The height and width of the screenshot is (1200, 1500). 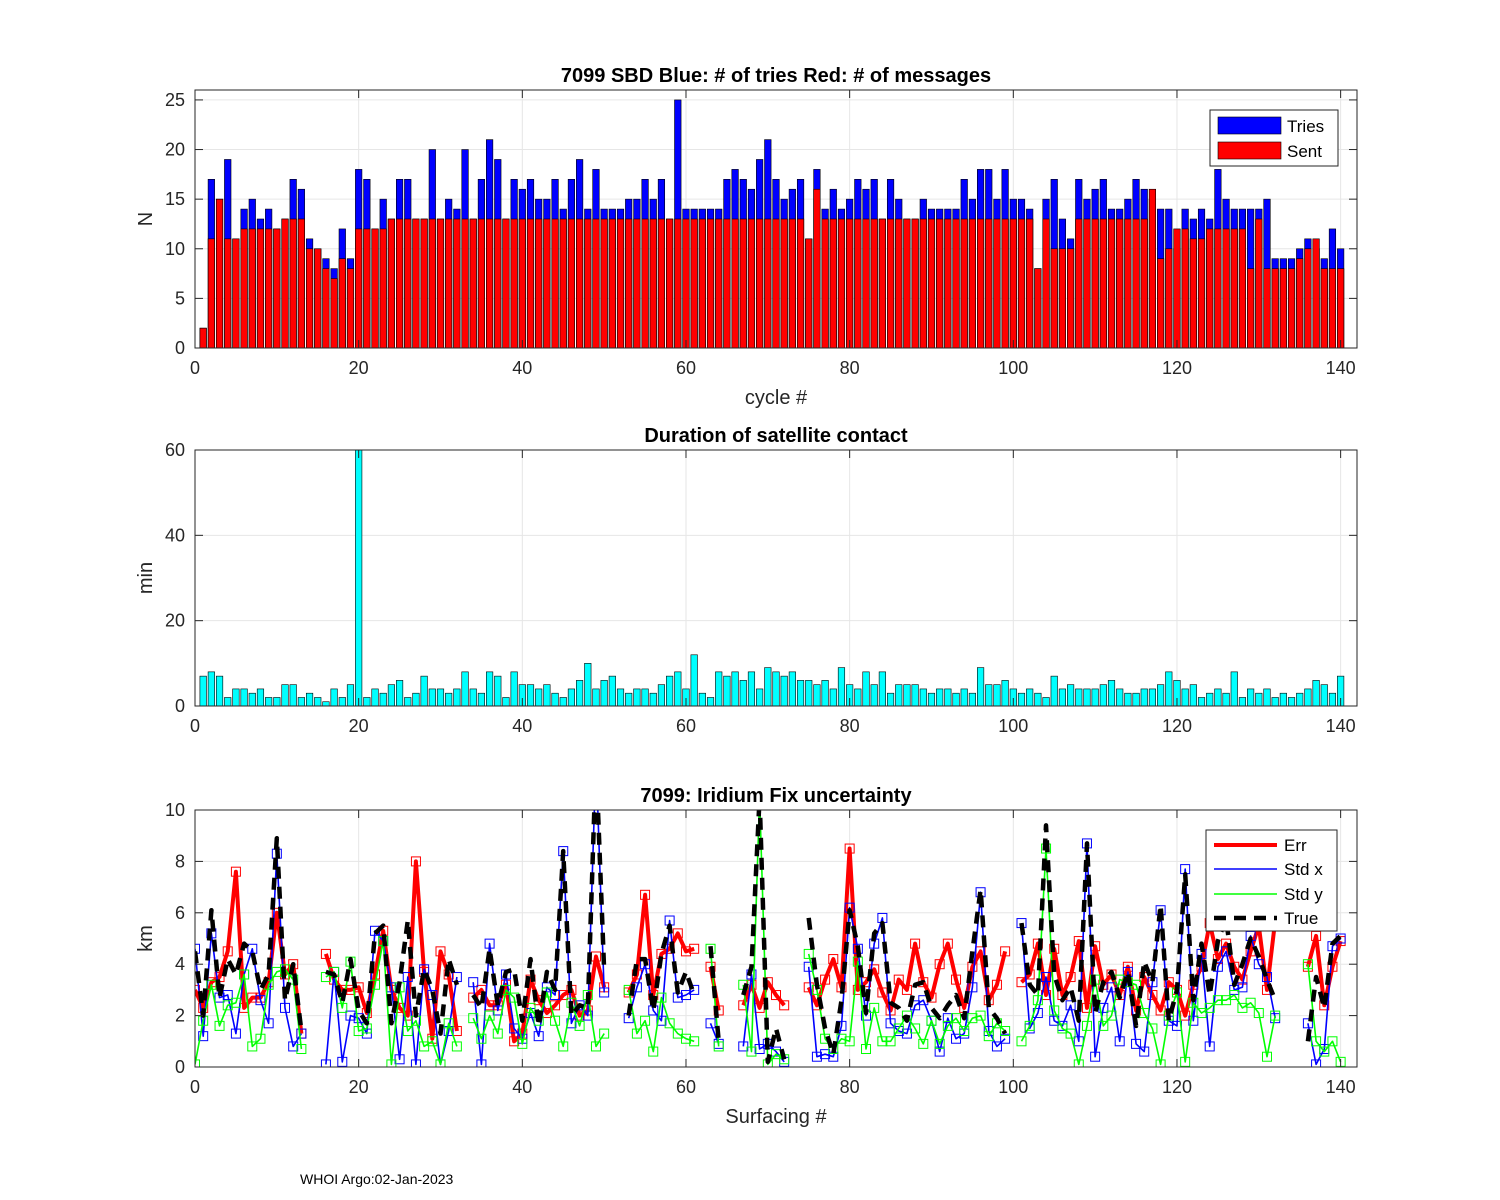 What do you see at coordinates (180, 348) in the screenshot?
I see `y-tick-label: 0` at bounding box center [180, 348].